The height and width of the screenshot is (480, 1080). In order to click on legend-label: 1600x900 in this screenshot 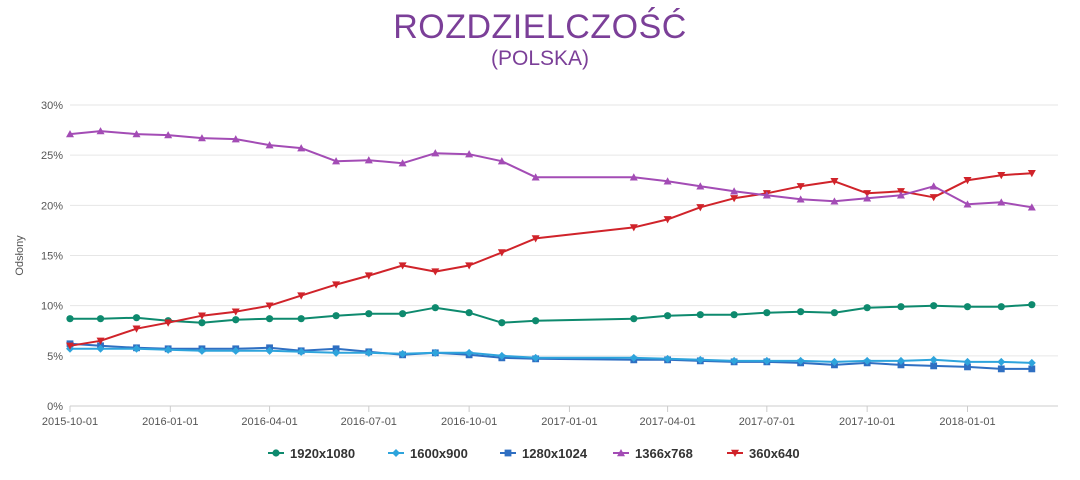, I will do `click(439, 453)`.